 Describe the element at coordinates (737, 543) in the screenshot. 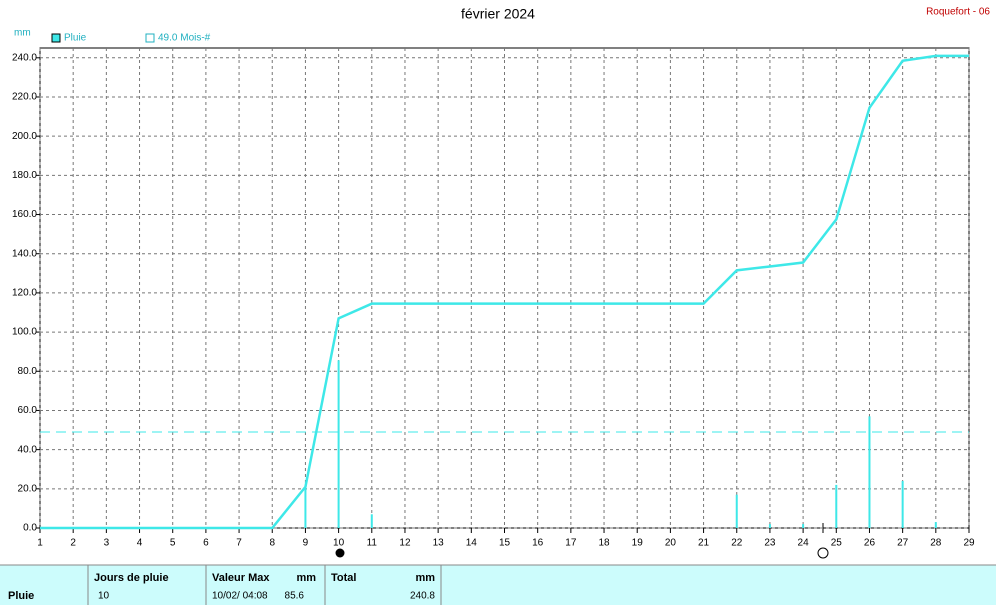

I see `x-tick-label: 22` at that location.